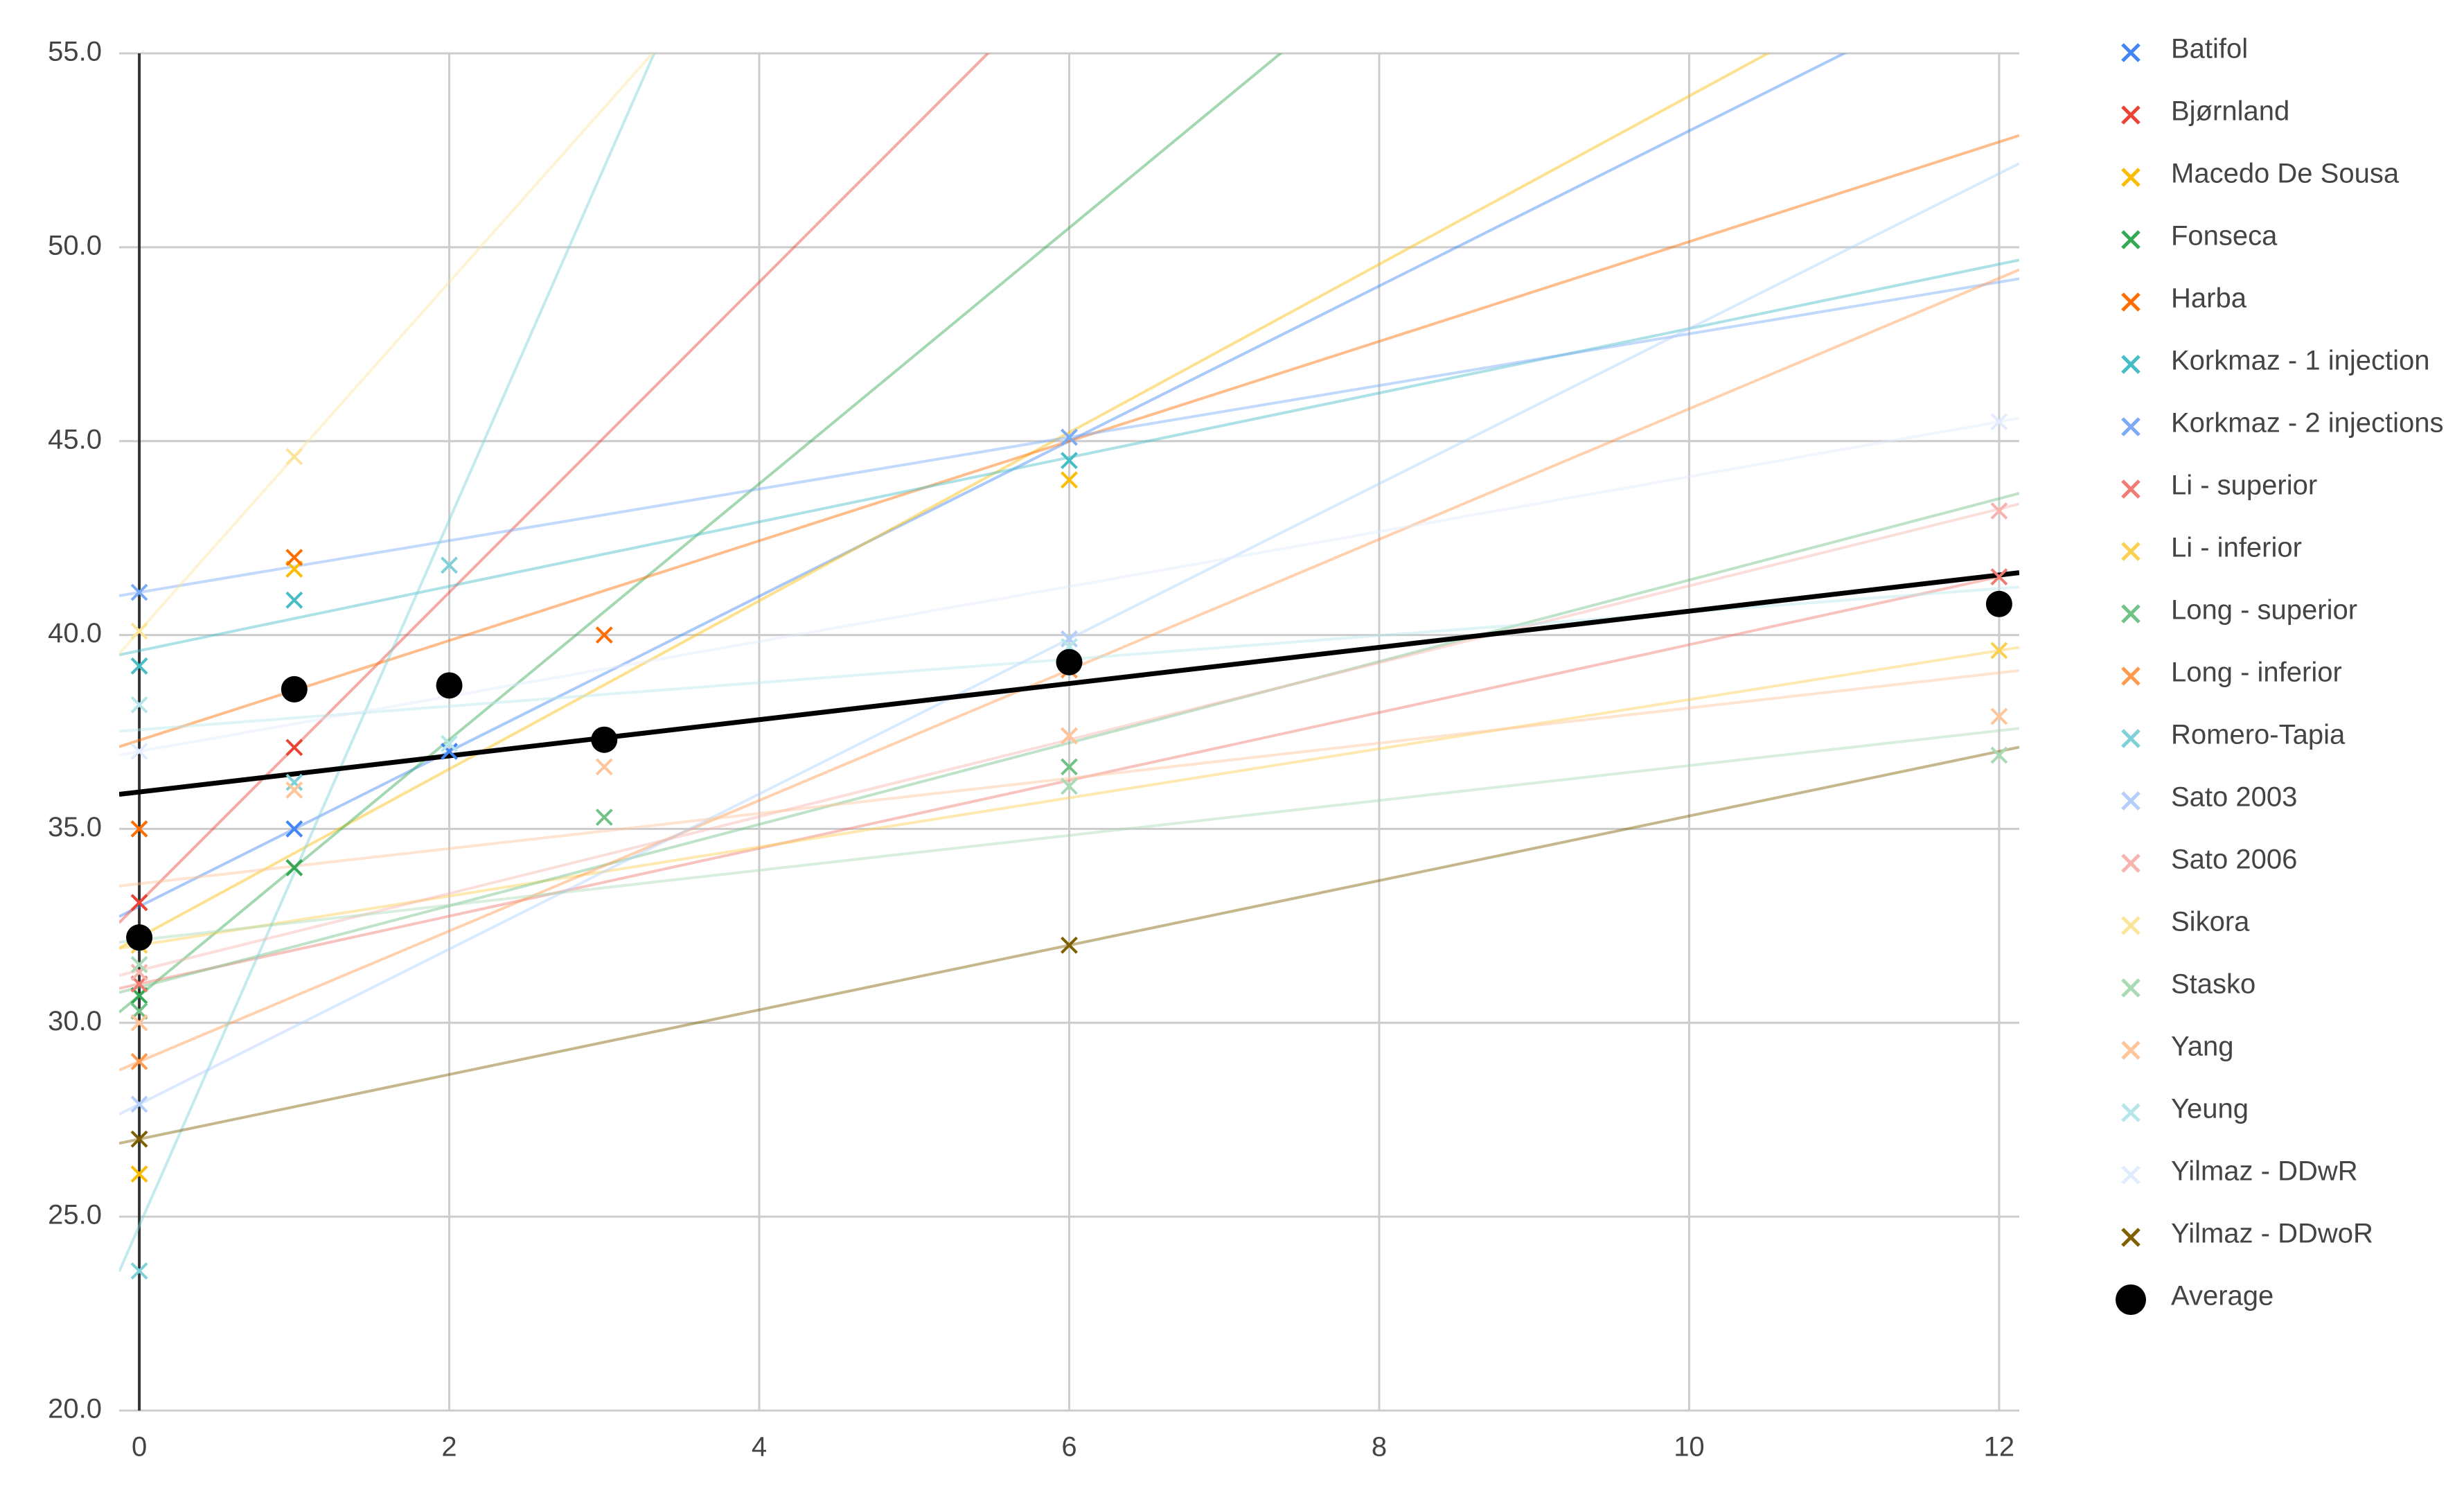  Describe the element at coordinates (2258, 735) in the screenshot. I see `legend-label: Romero-Tapia` at that location.